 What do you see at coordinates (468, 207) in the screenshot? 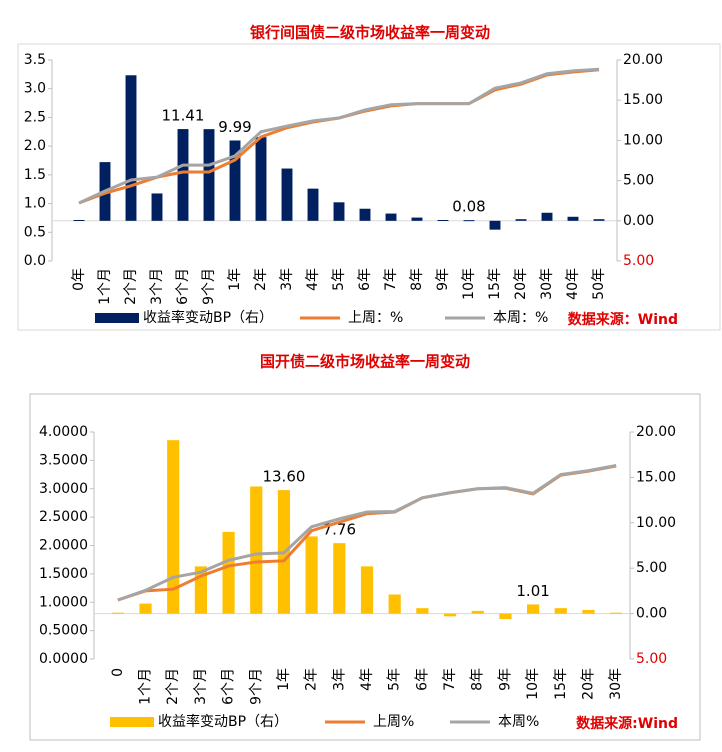
I see `data-label: 0.08` at bounding box center [468, 207].